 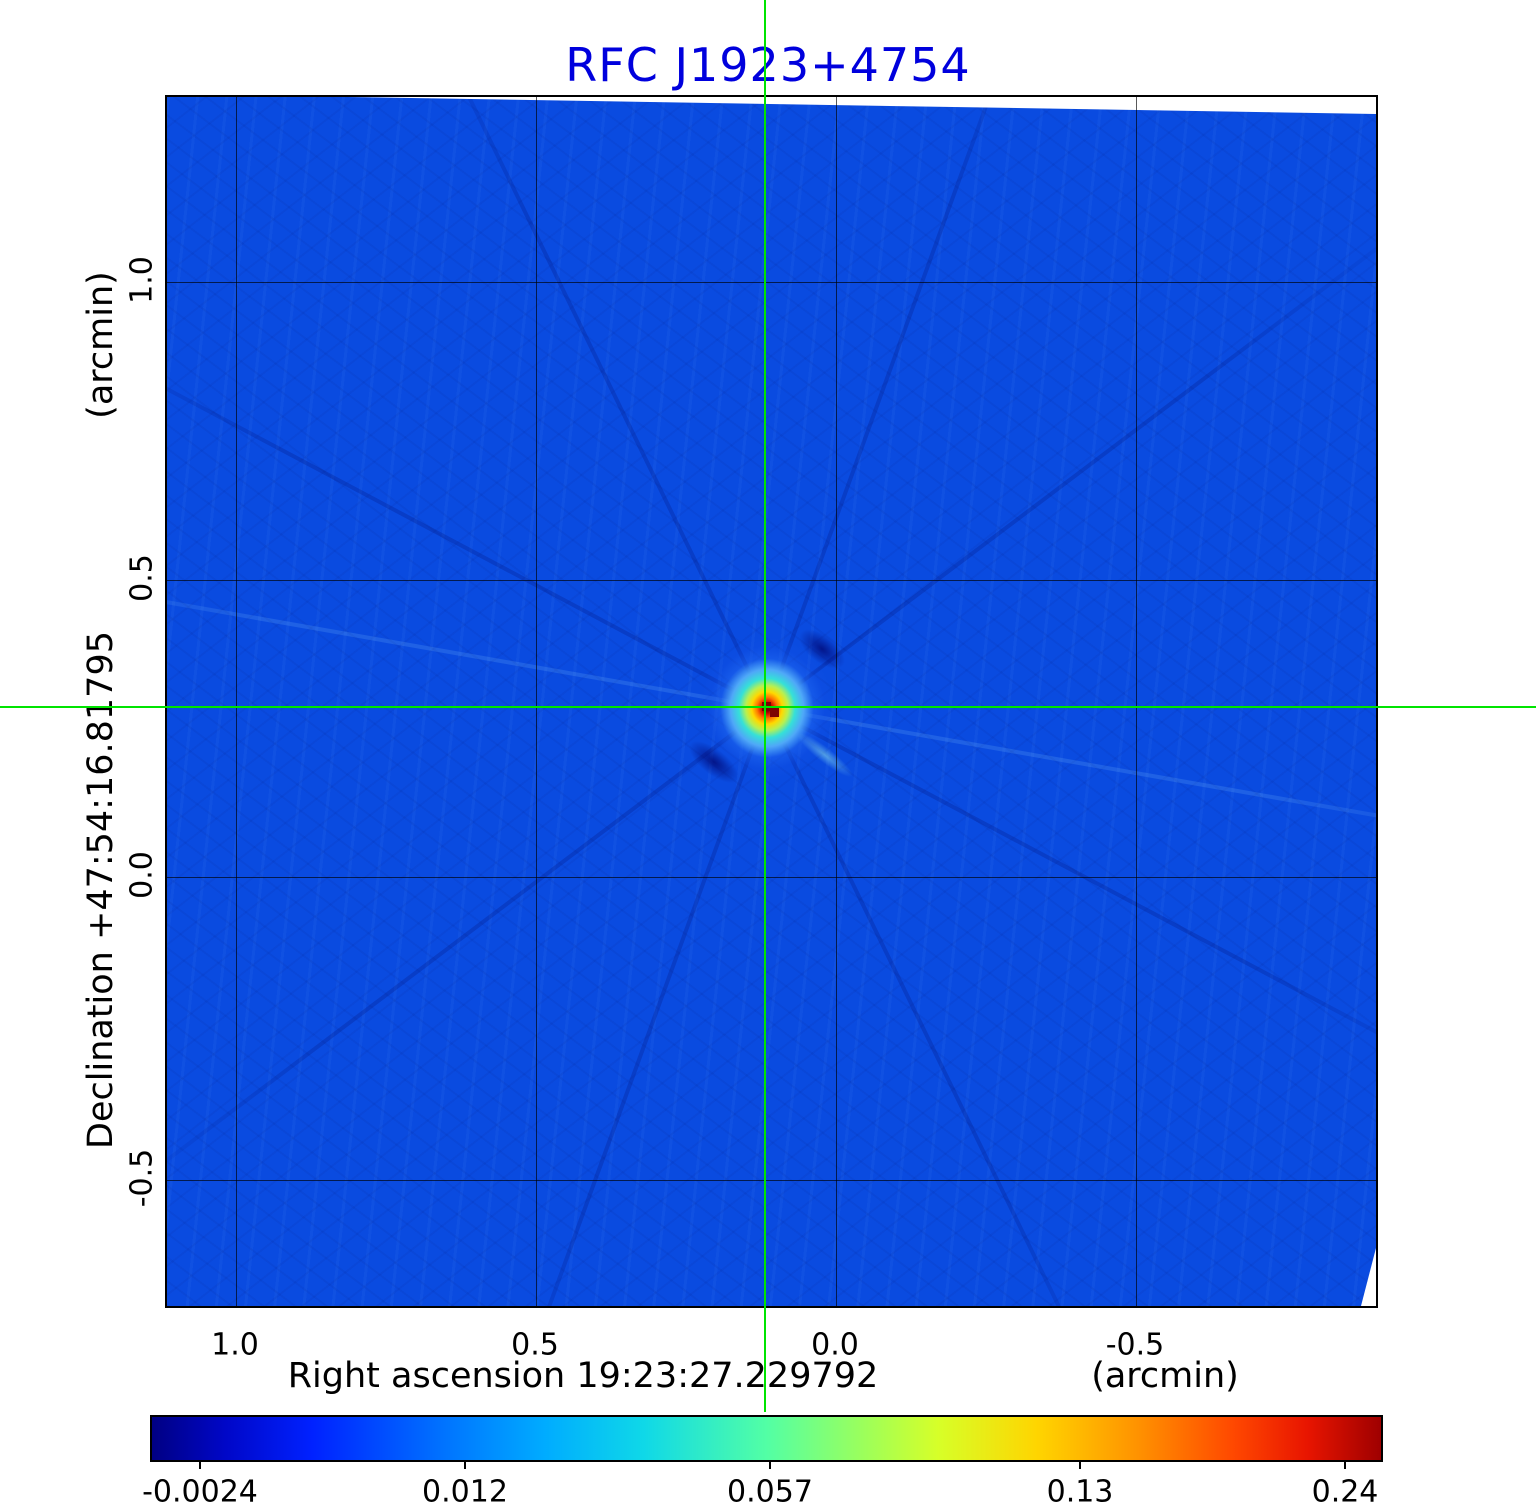 I want to click on colorbar-tick-label: 0.012, so click(x=465, y=1492).